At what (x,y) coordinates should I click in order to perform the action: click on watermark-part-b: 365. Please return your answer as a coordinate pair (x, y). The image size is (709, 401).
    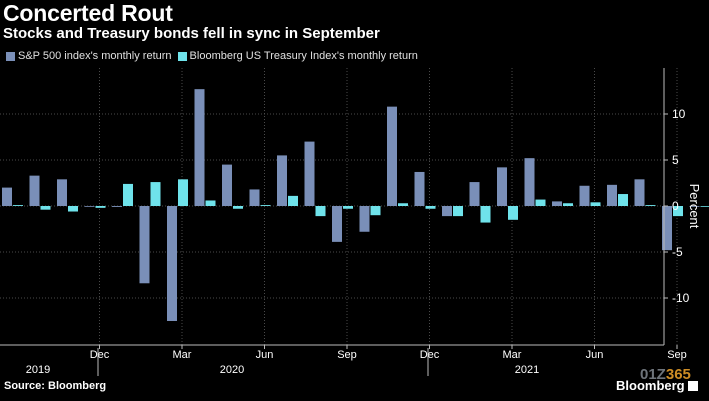
    Looking at the image, I should click on (678, 374).